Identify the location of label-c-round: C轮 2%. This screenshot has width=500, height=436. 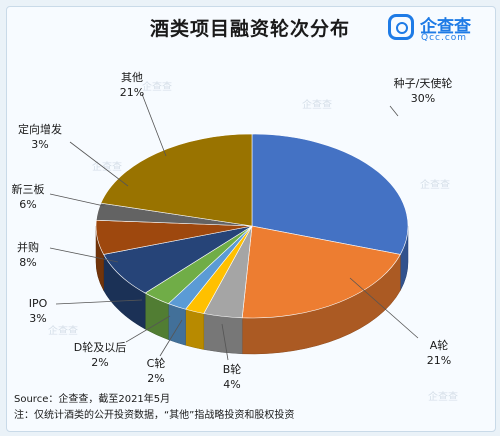
(156, 371).